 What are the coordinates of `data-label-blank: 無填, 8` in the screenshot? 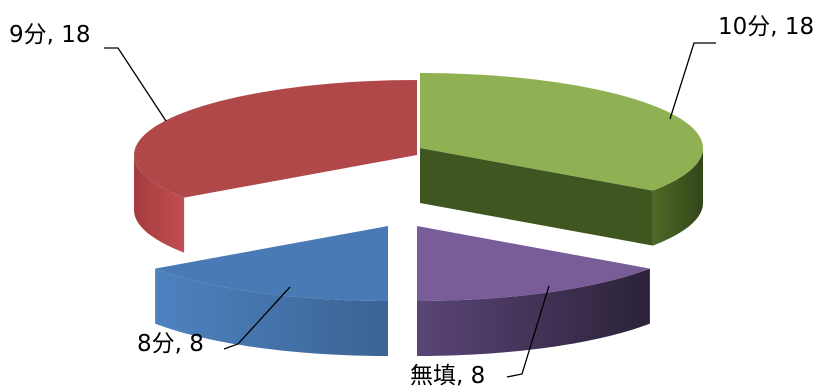 It's located at (447, 376).